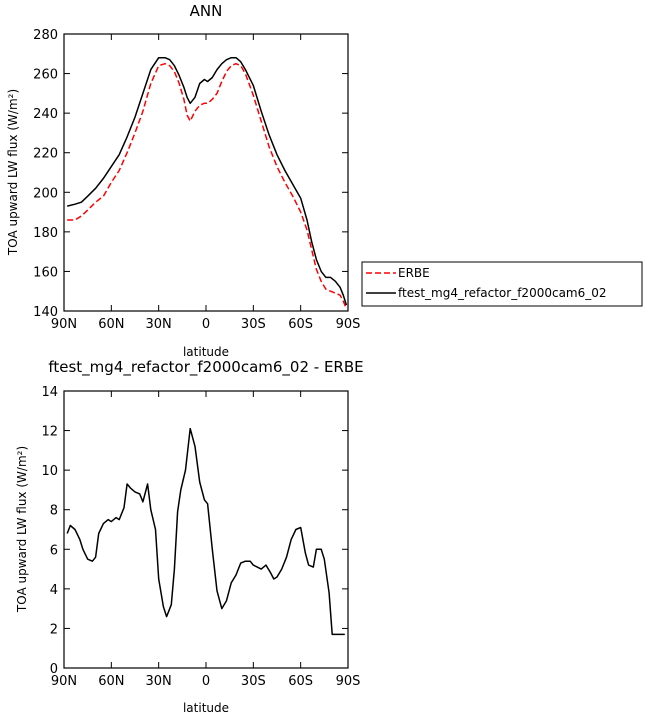  Describe the element at coordinates (45, 193) in the screenshot. I see `y-tick-label: 200` at that location.